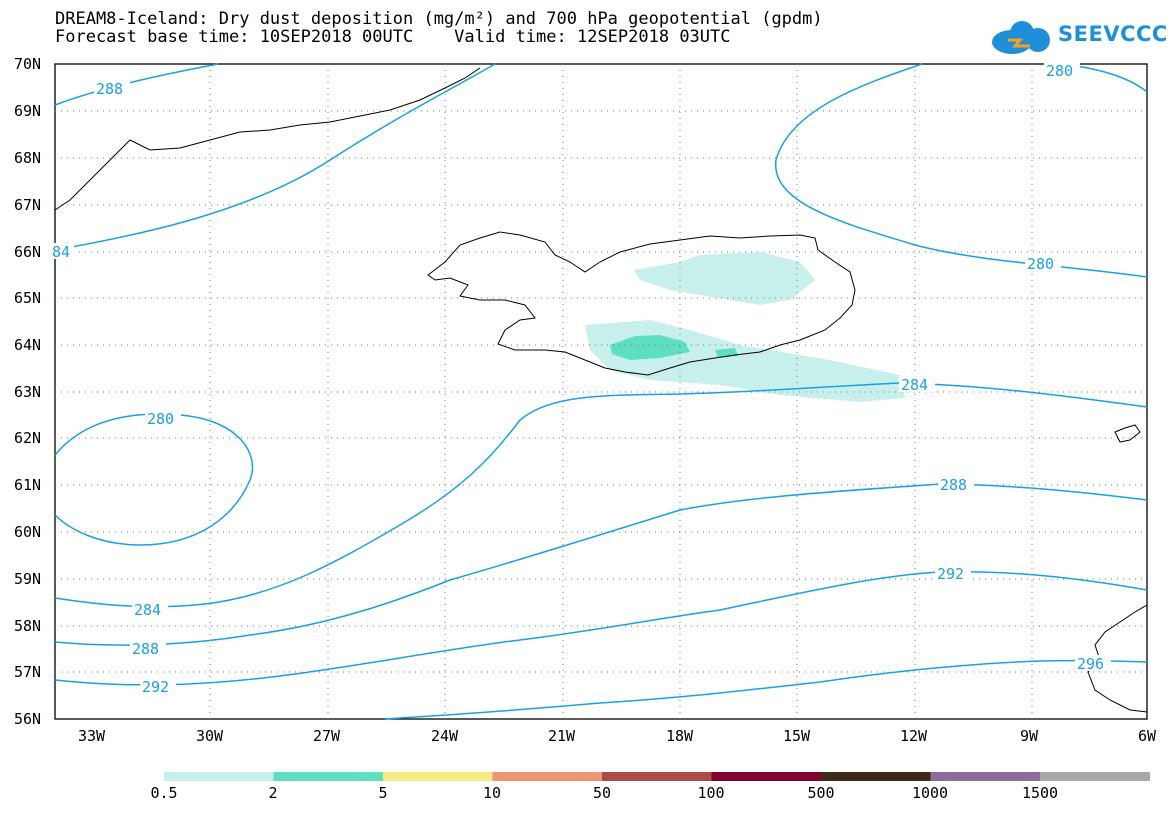 This screenshot has width=1175, height=815. Describe the element at coordinates (680, 736) in the screenshot. I see `lon-label: 18W` at that location.